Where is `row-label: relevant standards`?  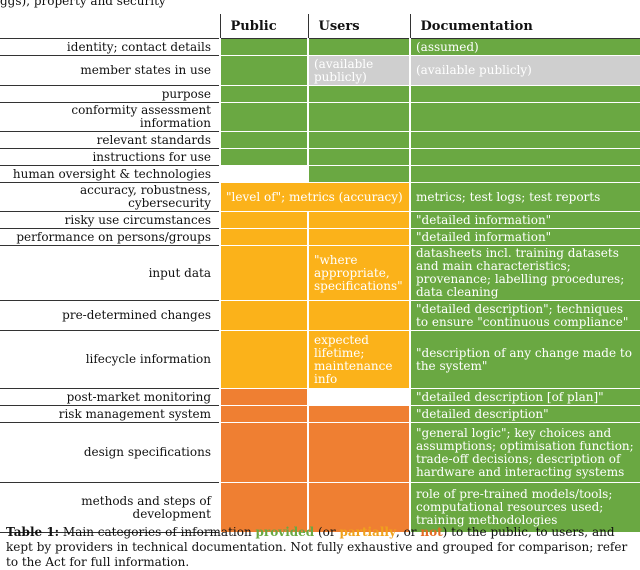 row-label: relevant standards is located at coordinates (110, 140).